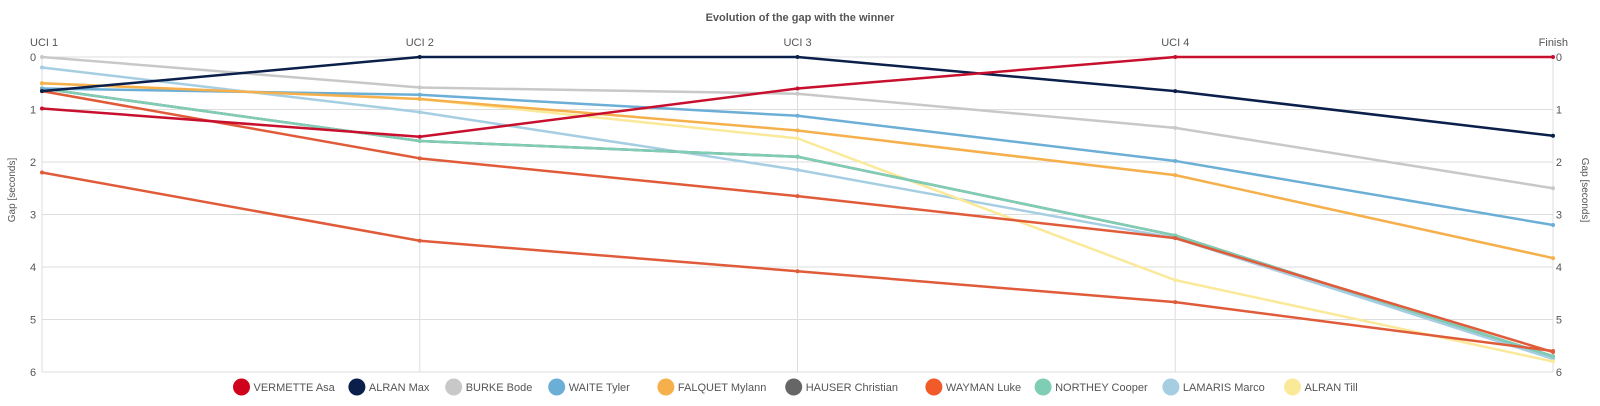  What do you see at coordinates (1101, 388) in the screenshot?
I see `legend-label: NORTHEY Cooper` at bounding box center [1101, 388].